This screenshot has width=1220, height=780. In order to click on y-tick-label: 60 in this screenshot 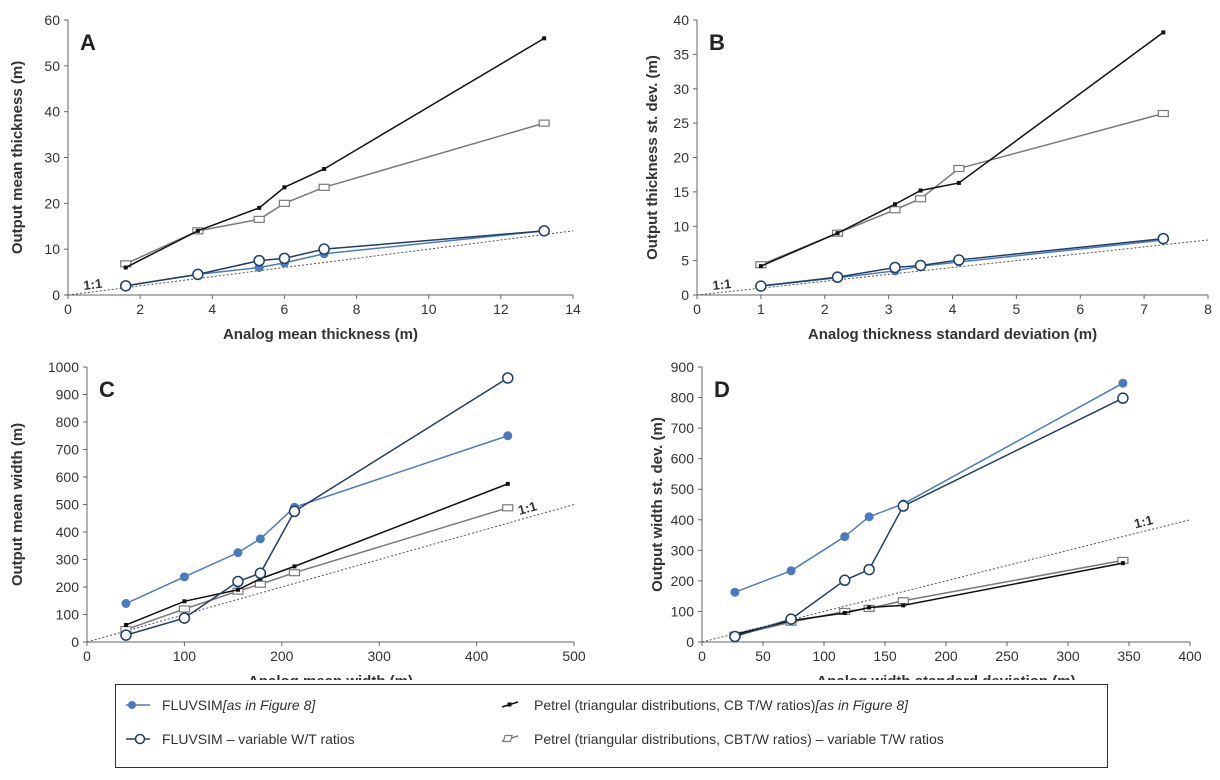, I will do `click(52, 20)`.